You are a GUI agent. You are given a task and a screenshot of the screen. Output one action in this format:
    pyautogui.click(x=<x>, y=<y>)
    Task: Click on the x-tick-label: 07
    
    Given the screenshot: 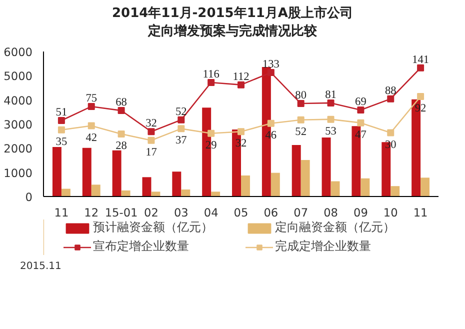 What is the action you would take?
    pyautogui.click(x=301, y=213)
    